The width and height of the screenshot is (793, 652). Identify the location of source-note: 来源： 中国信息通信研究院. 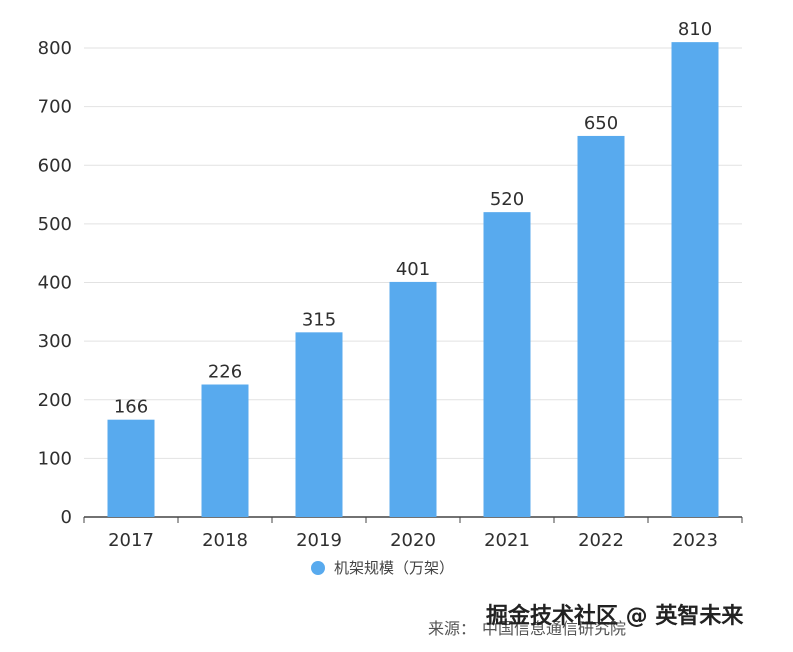
(527, 628).